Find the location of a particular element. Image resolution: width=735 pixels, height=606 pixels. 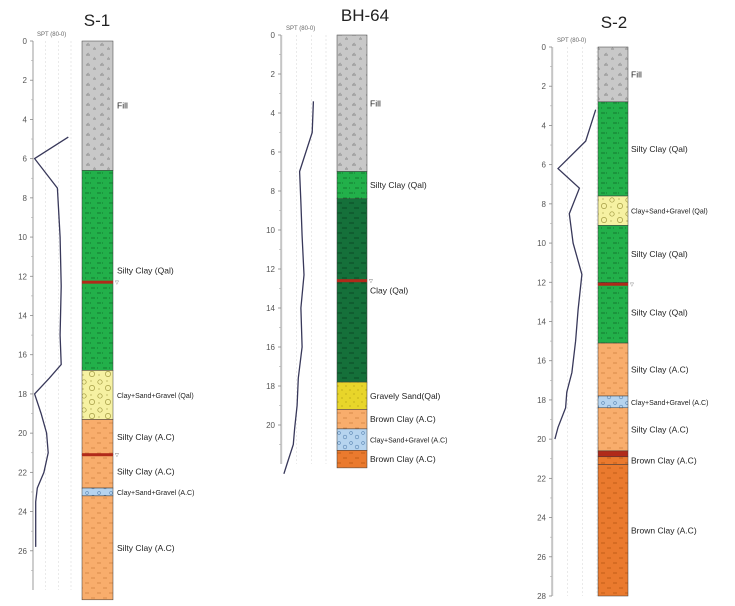

soil-layer-label: Gravely Sand(Qal) is located at coordinates (405, 396).